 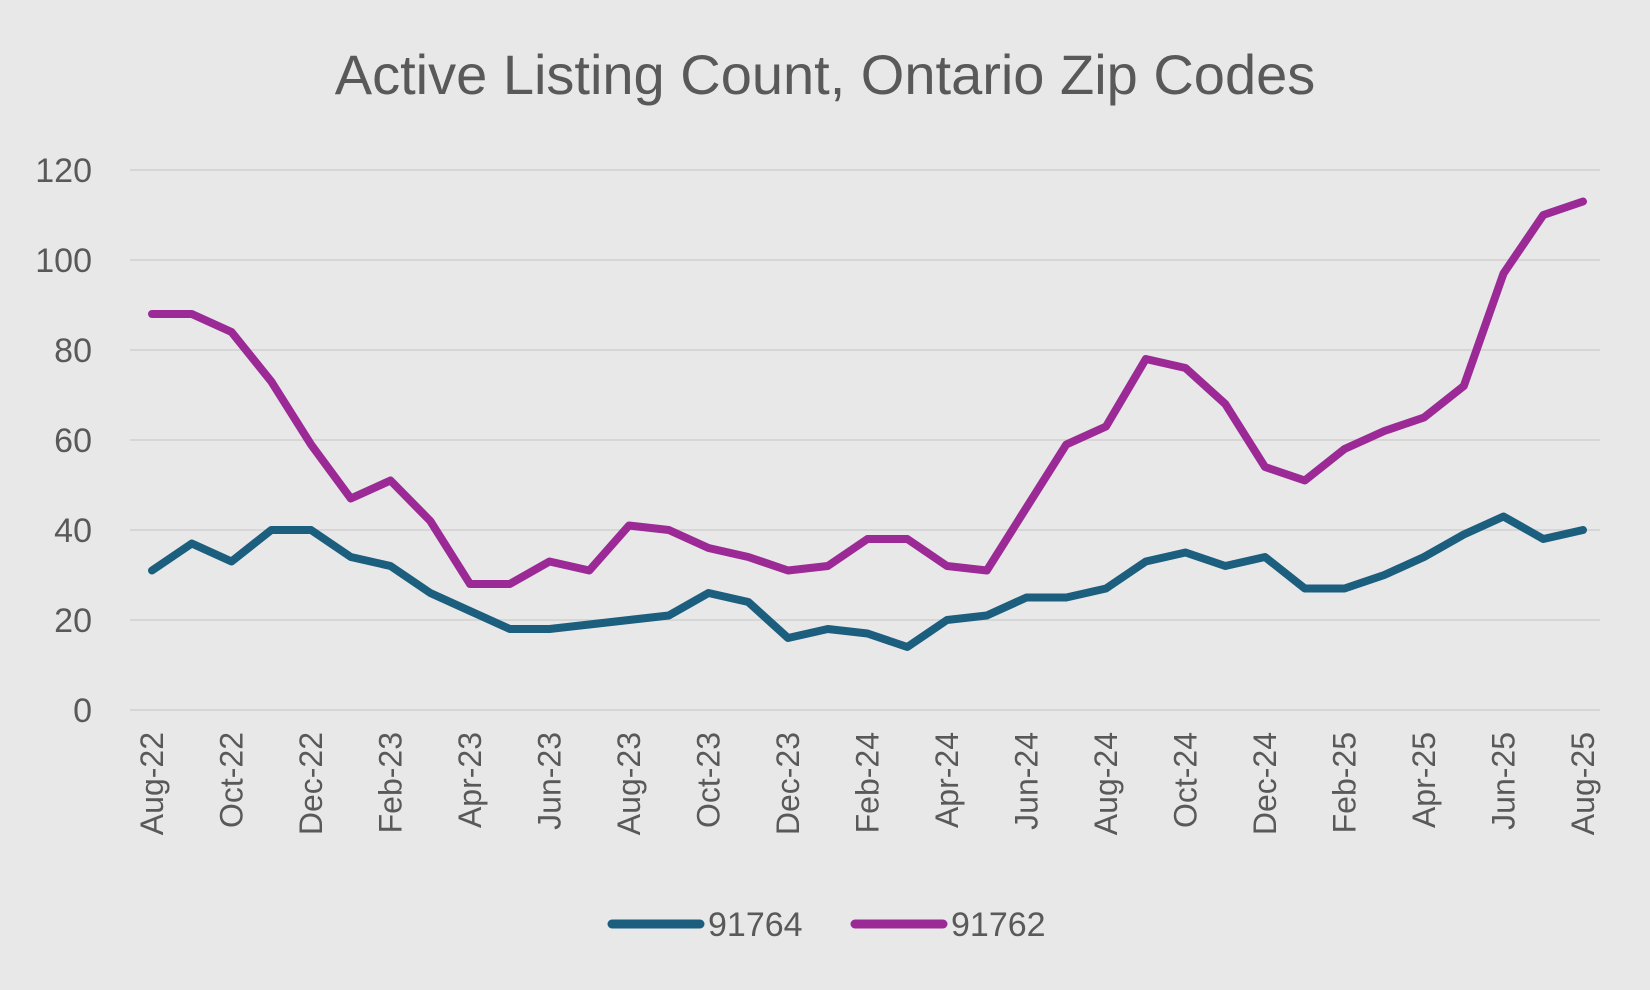 I want to click on x-tick-label: Feb-24, so click(x=868, y=782).